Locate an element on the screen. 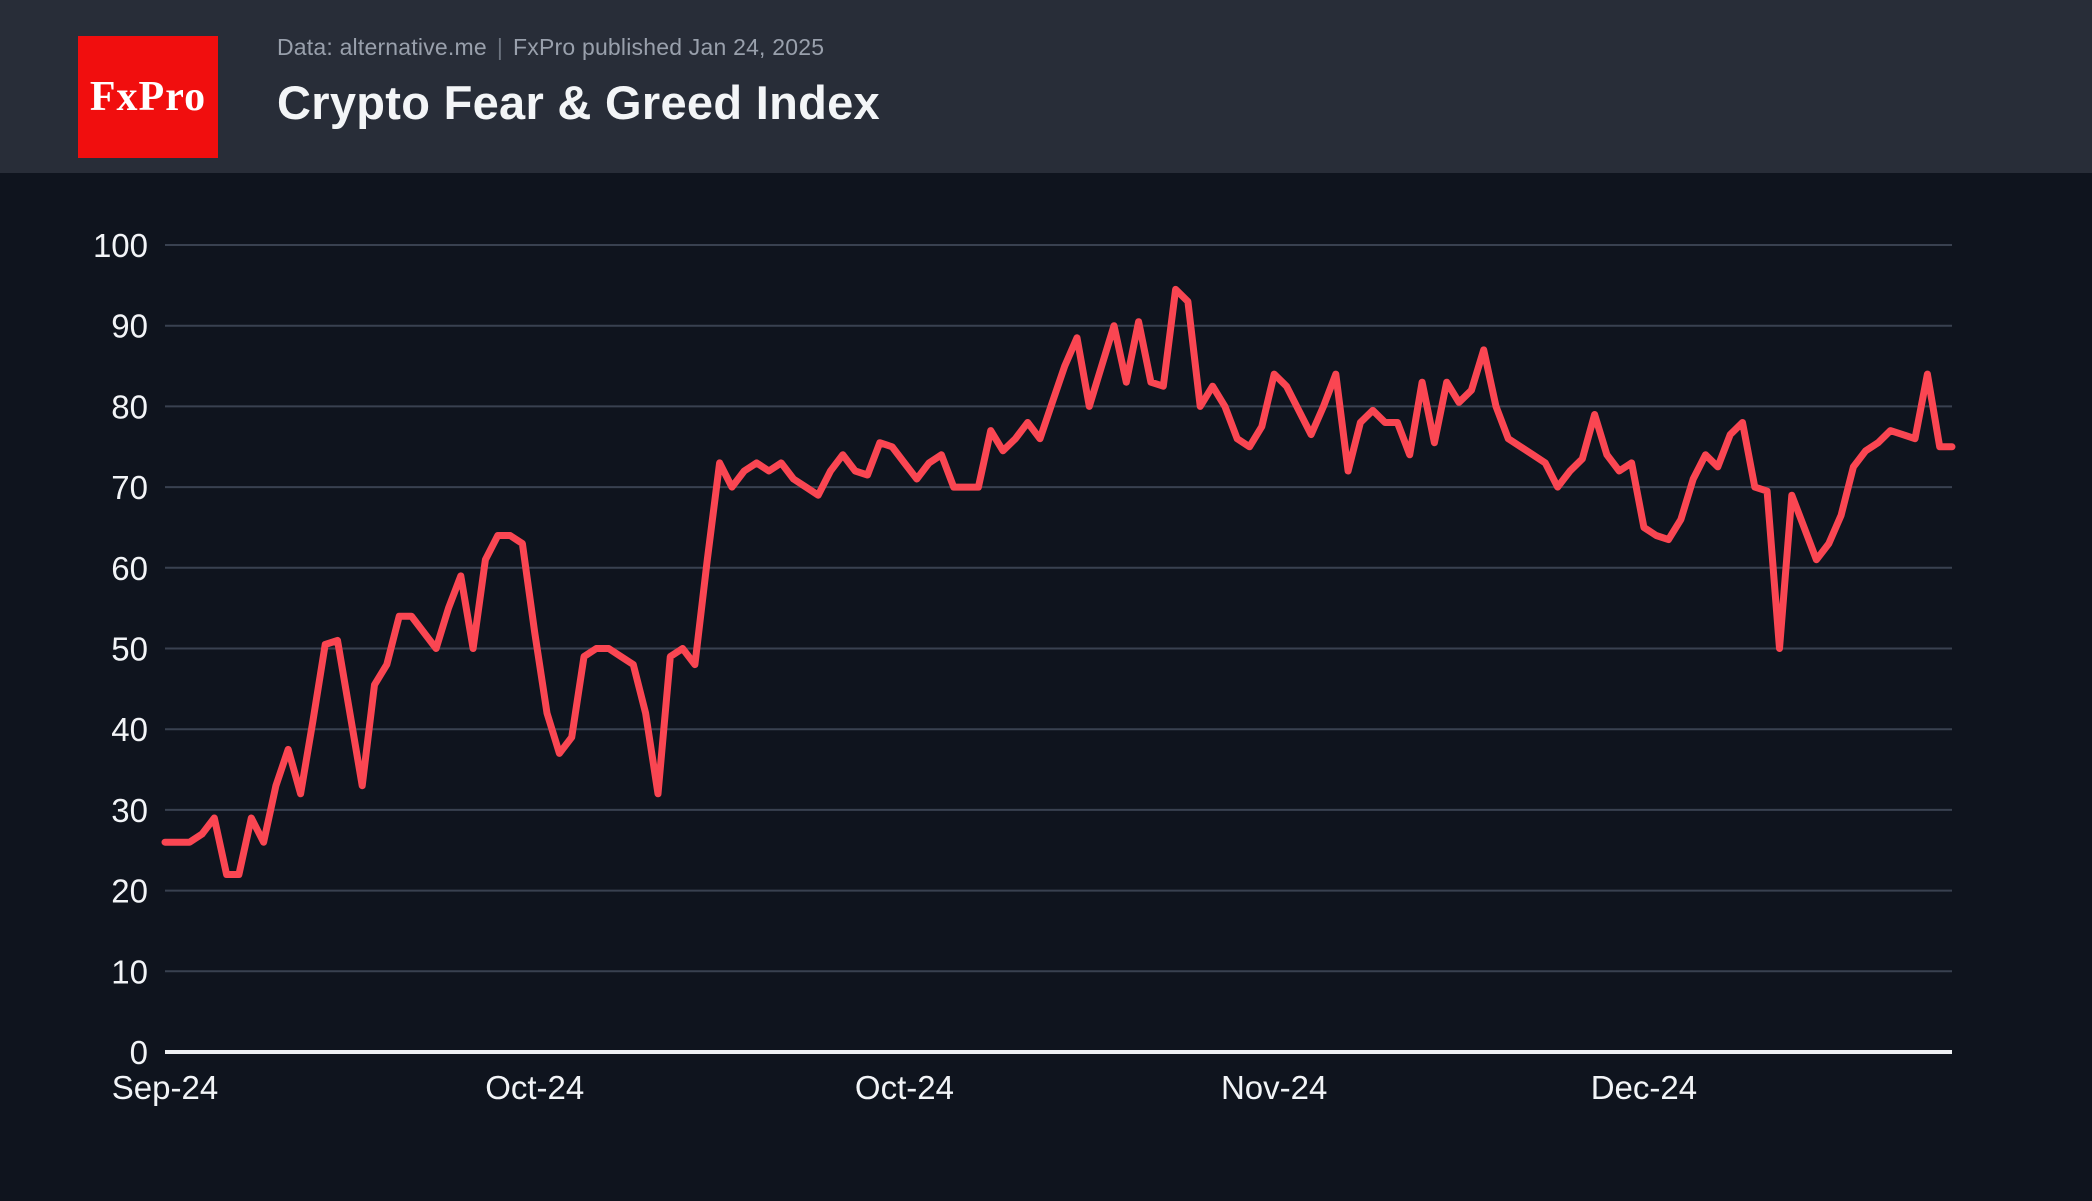  y-axis-tick-label: 10 is located at coordinates (129, 971).